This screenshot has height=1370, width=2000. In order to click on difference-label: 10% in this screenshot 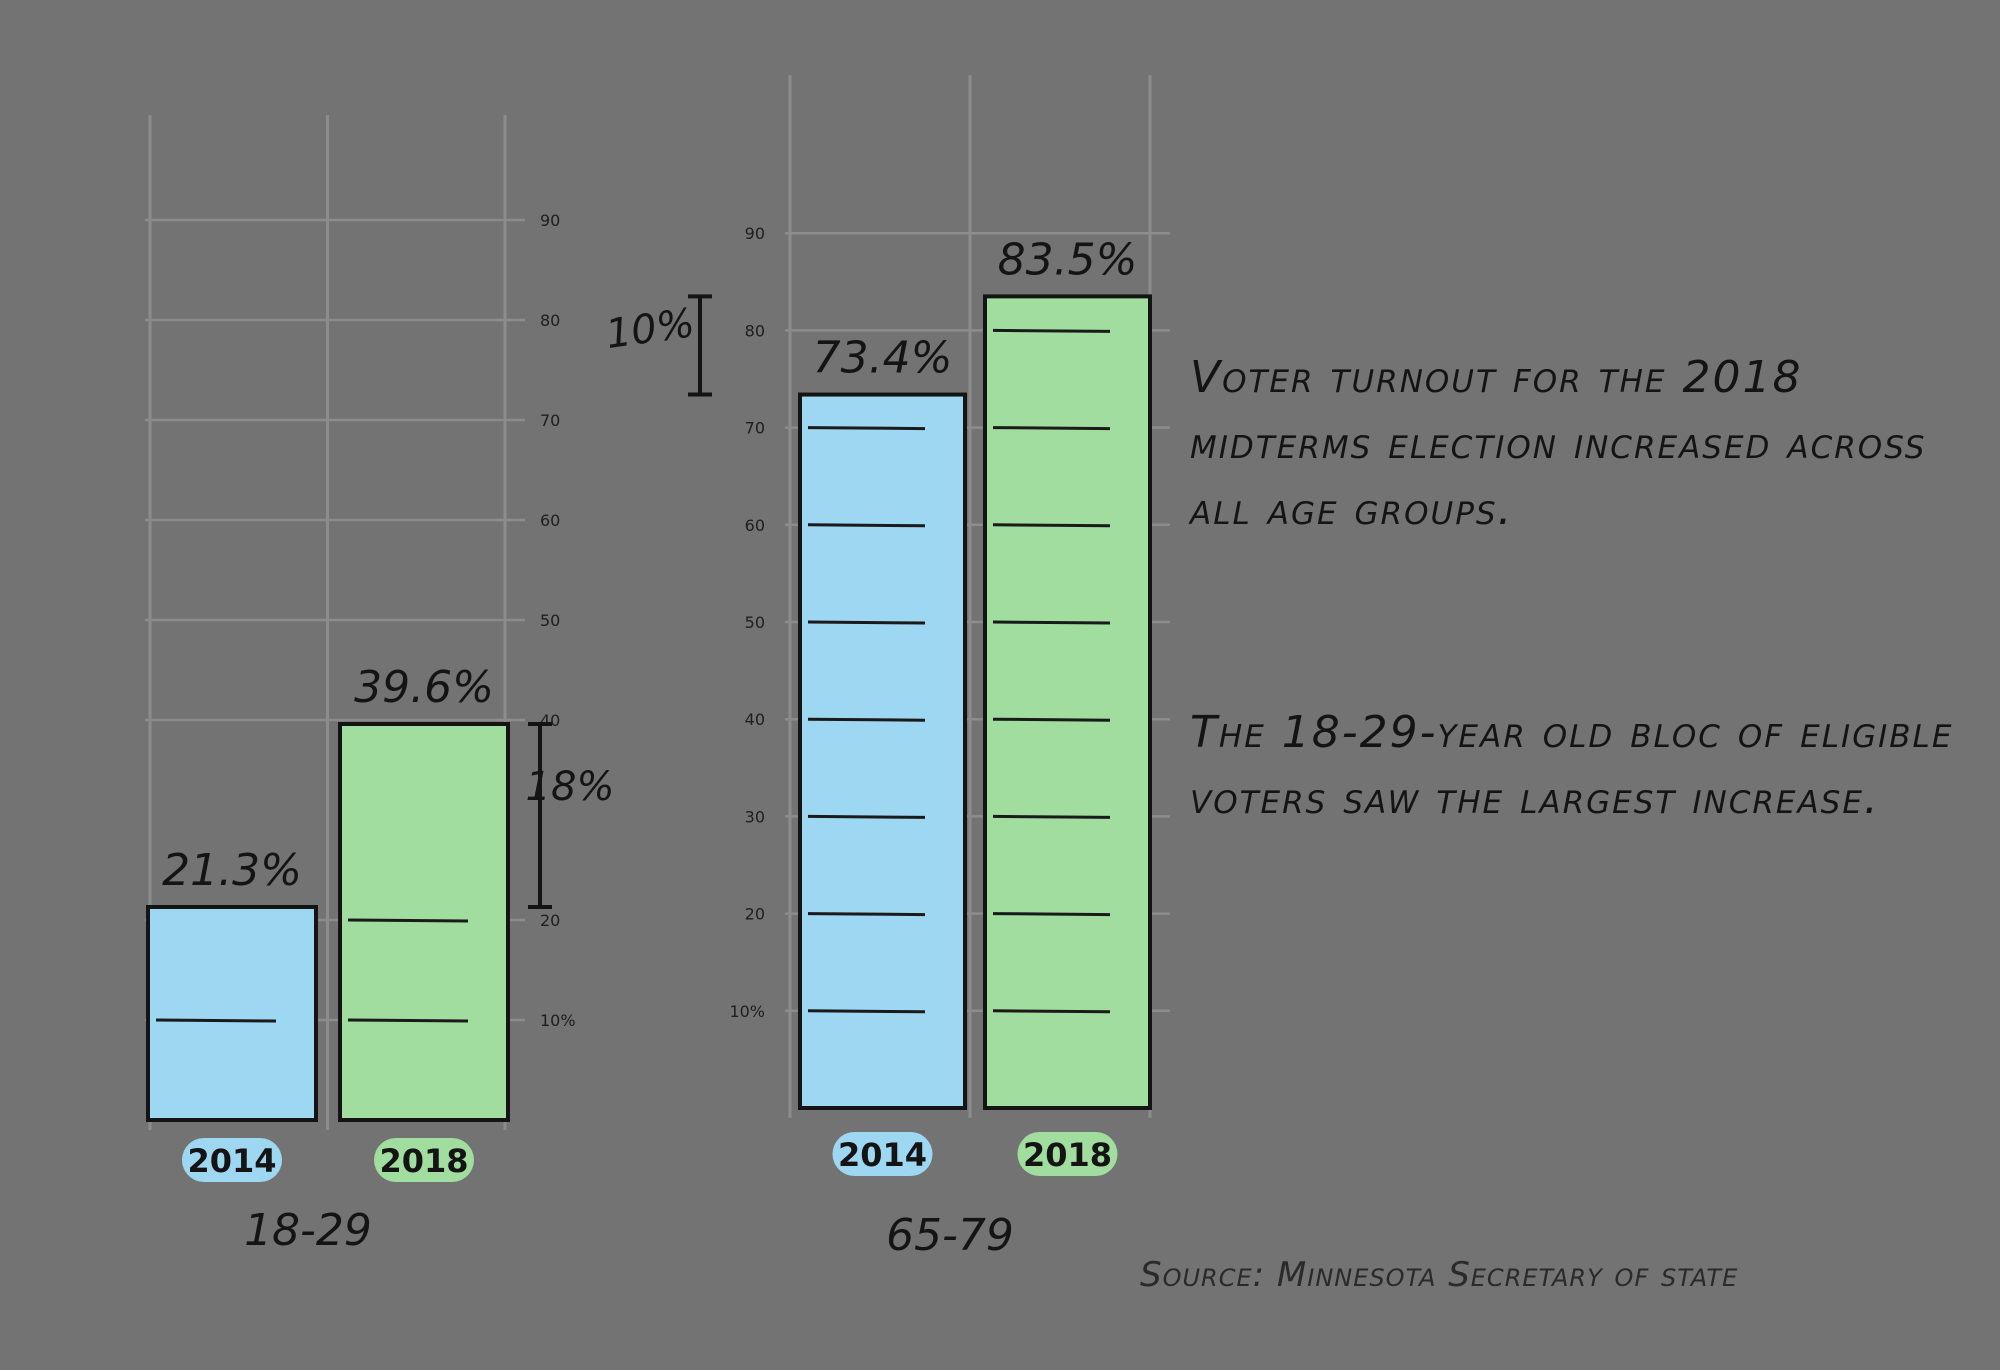, I will do `click(650, 329)`.